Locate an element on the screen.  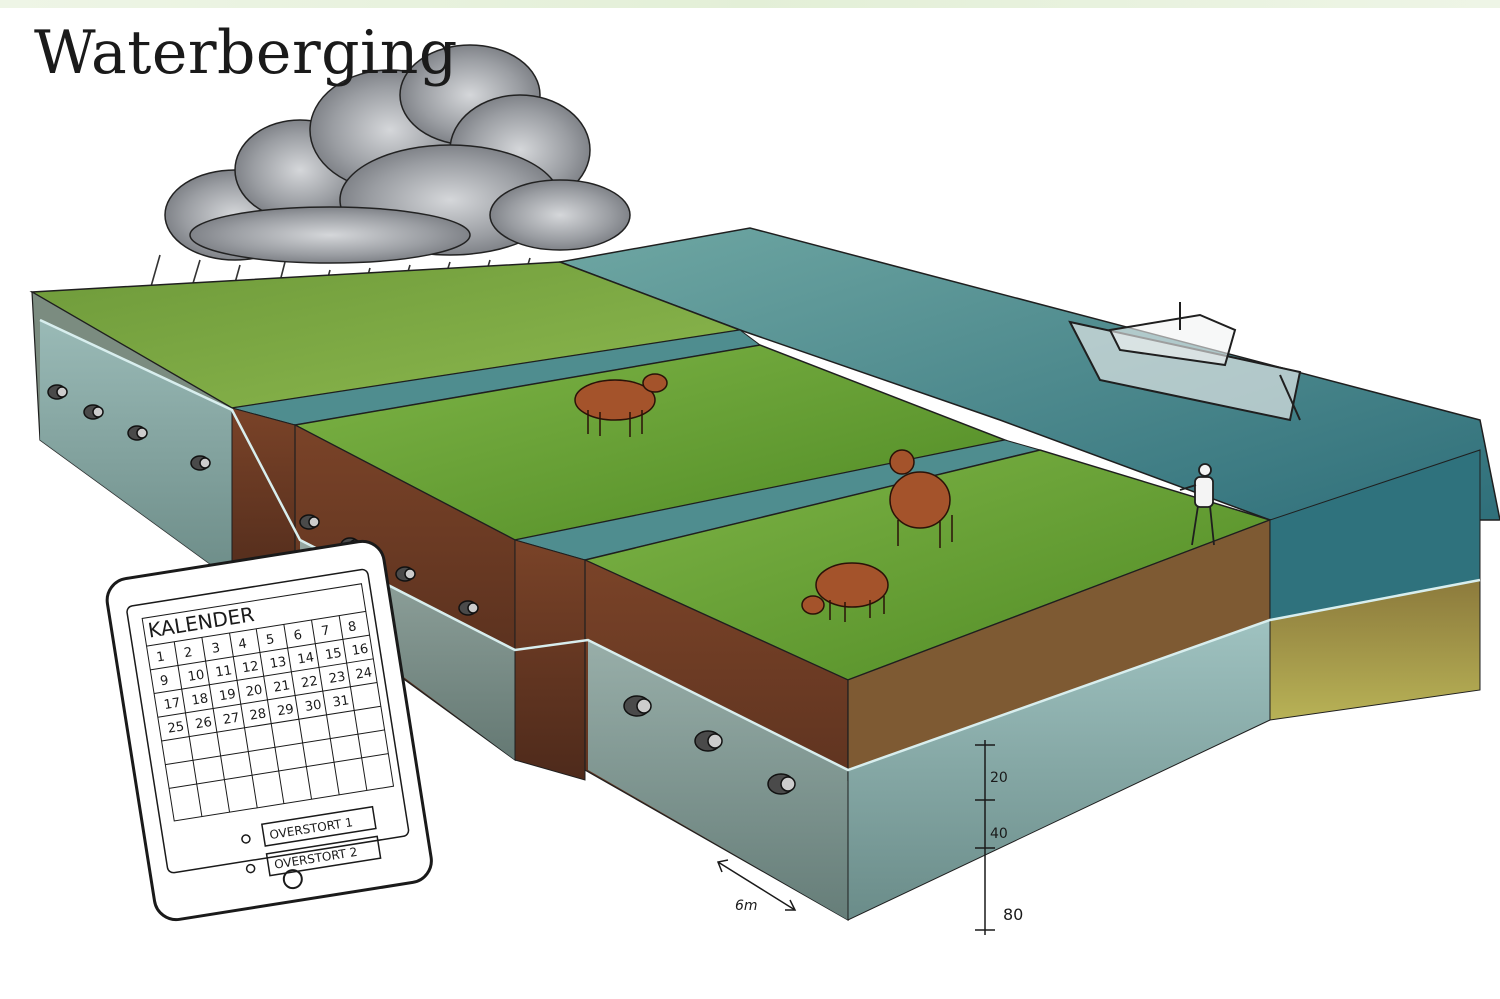
page-title: Waterberging is located at coordinates (246, 53).